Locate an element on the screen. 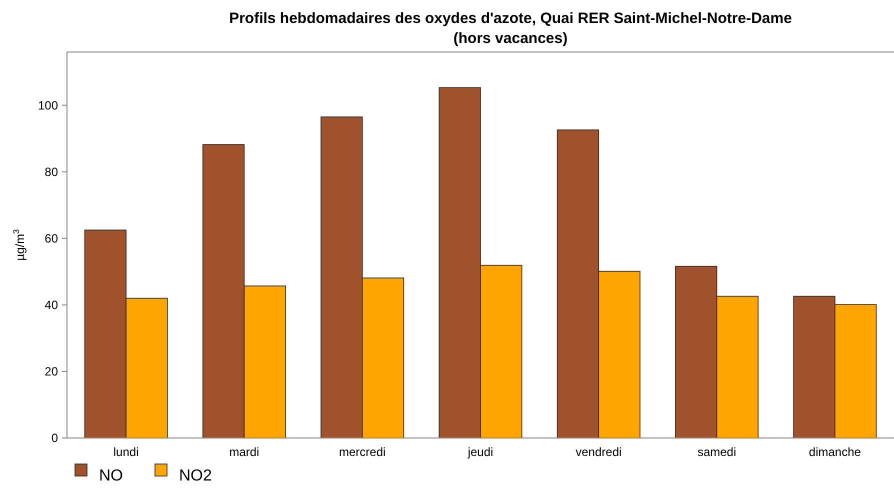 This screenshot has height=488, width=894. legend-label: NO is located at coordinates (111, 476).